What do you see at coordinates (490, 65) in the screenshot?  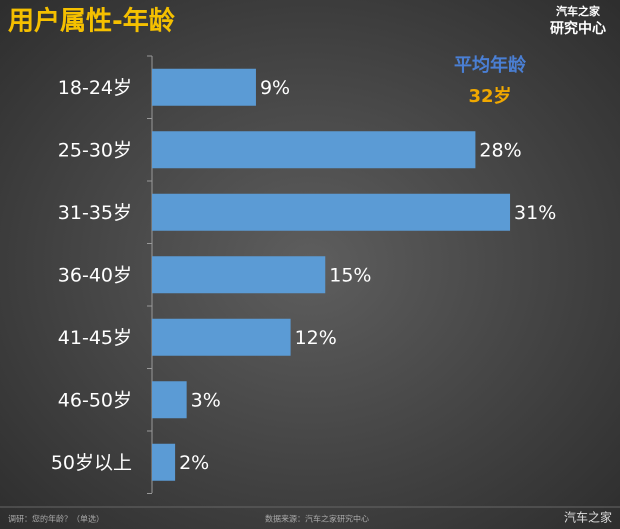 I see `annotation: 平均年龄` at bounding box center [490, 65].